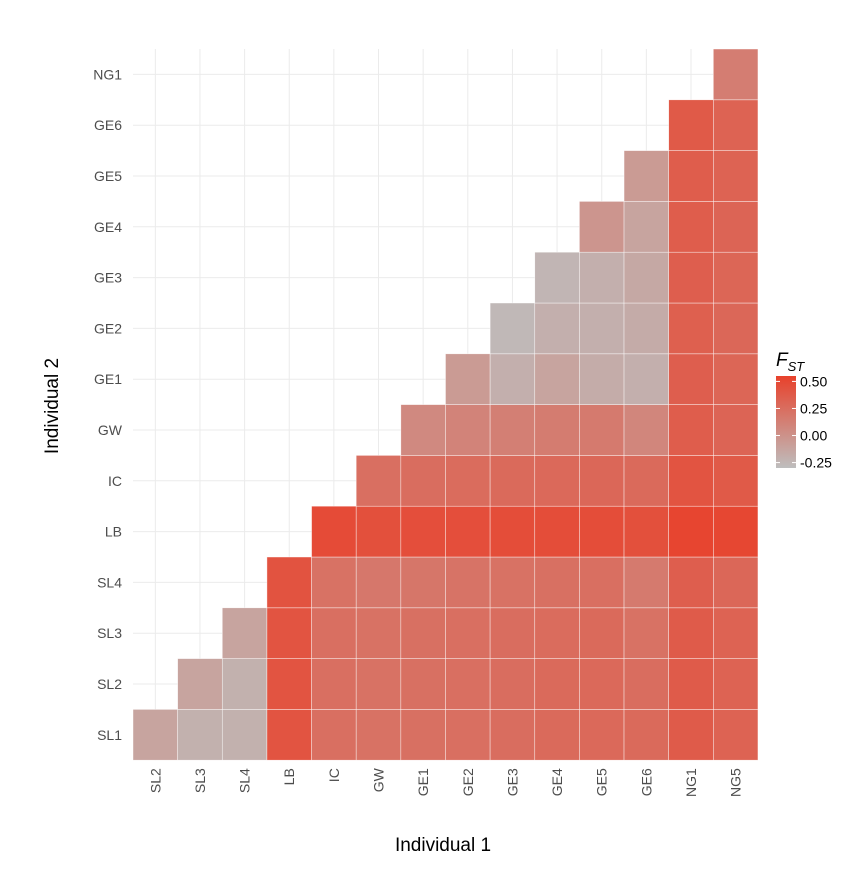 Image resolution: width=862 pixels, height=894 pixels. What do you see at coordinates (512, 684) in the screenshot?
I see `heat-tile-ge3-sl2` at bounding box center [512, 684].